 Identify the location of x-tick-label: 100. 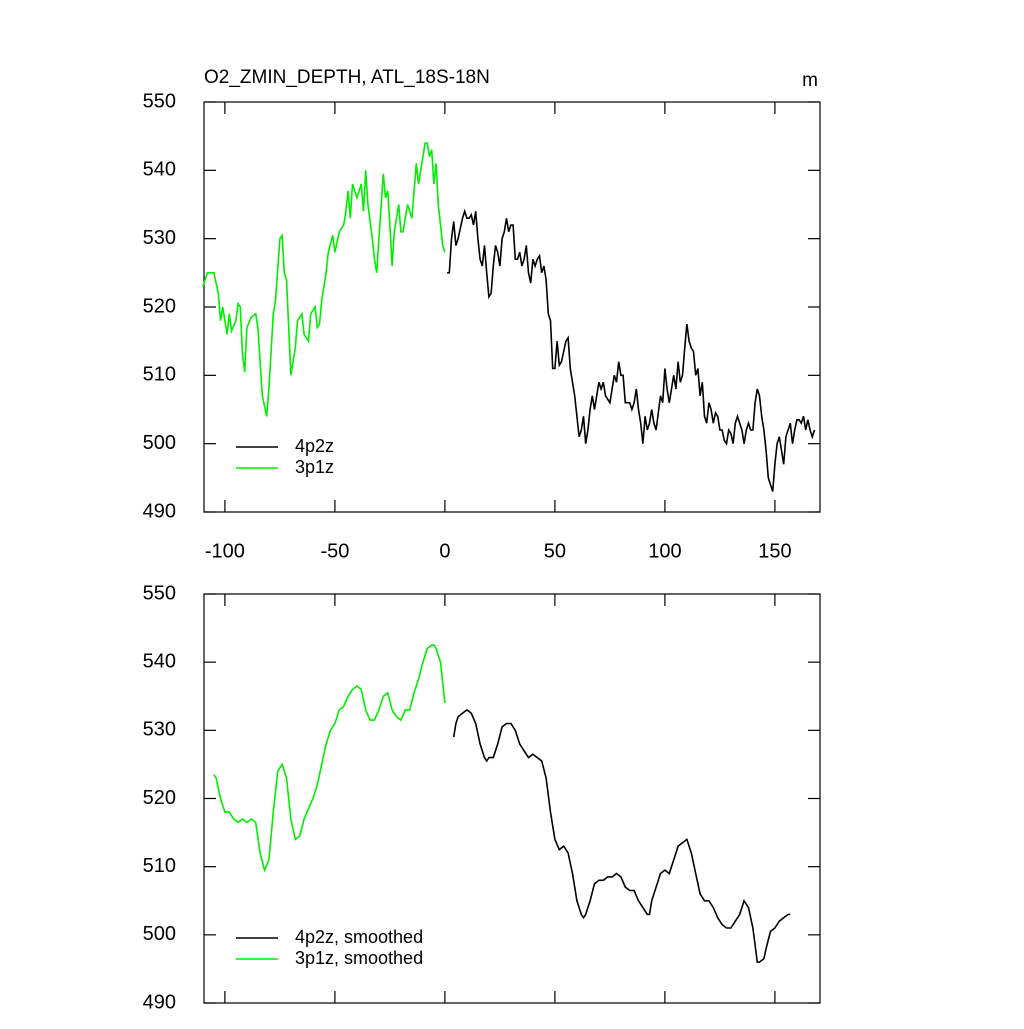
(664, 551).